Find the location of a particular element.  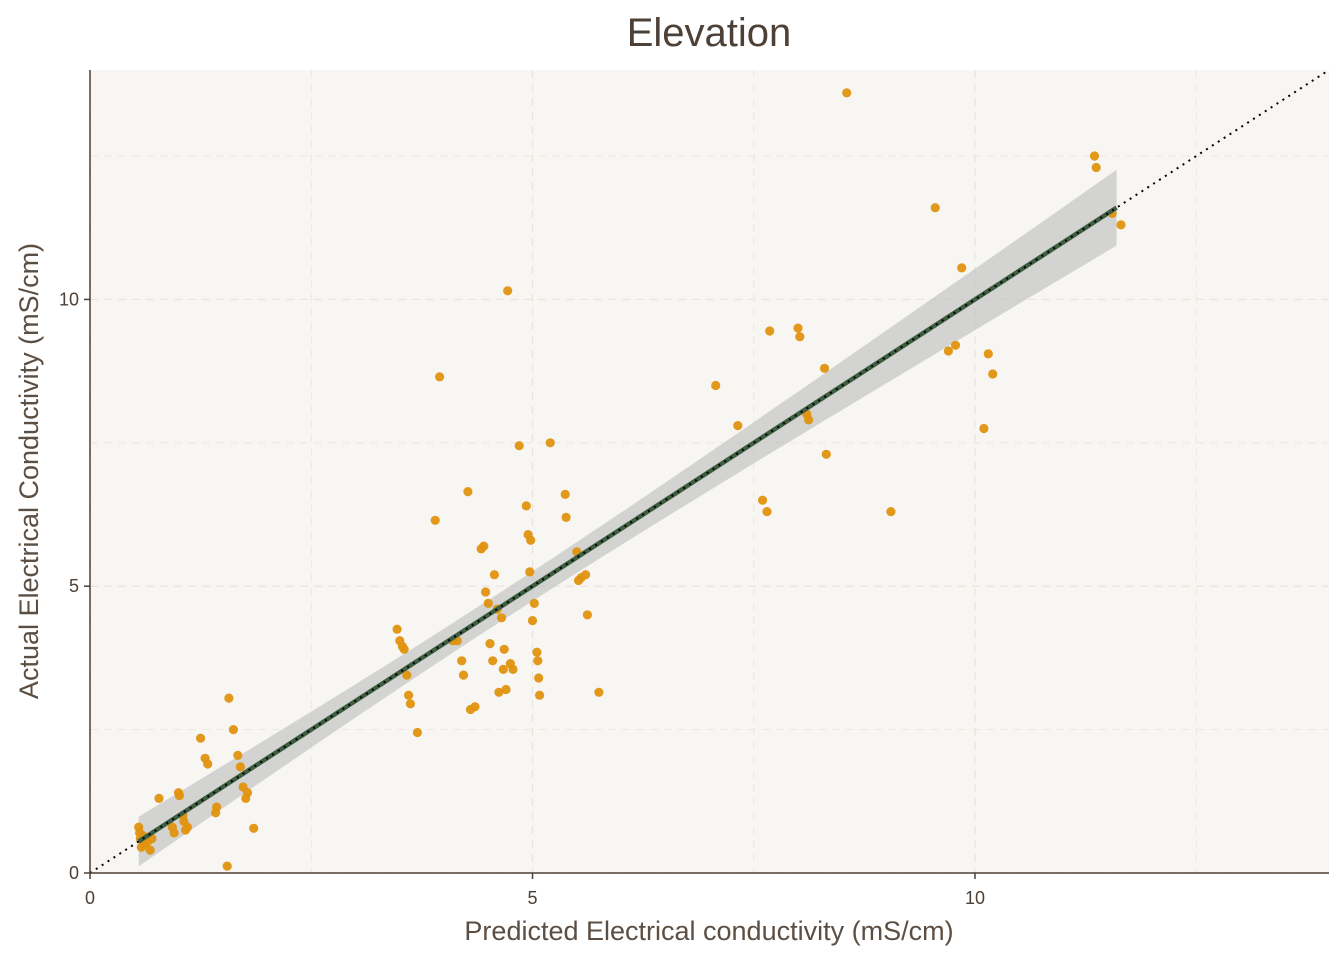

y-tick-label: 10 is located at coordinates (69, 299).